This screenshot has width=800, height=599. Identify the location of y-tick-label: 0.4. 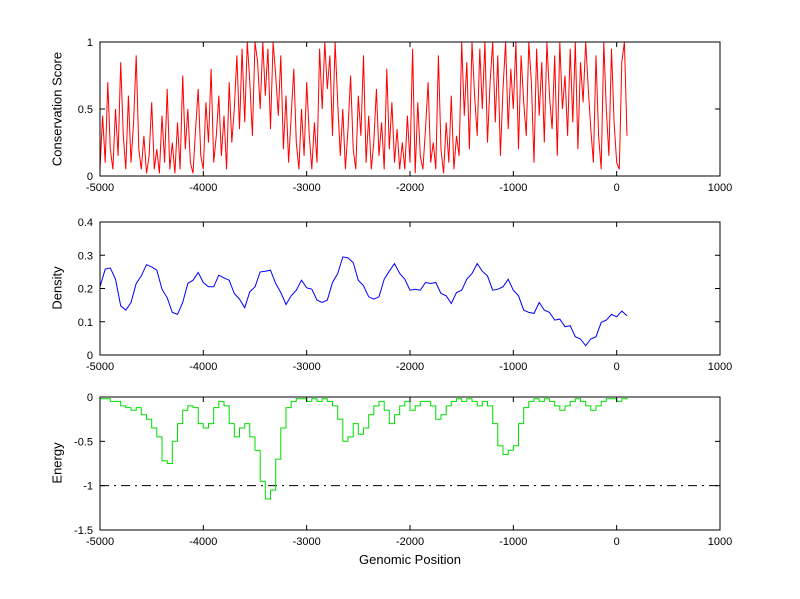
(85, 223).